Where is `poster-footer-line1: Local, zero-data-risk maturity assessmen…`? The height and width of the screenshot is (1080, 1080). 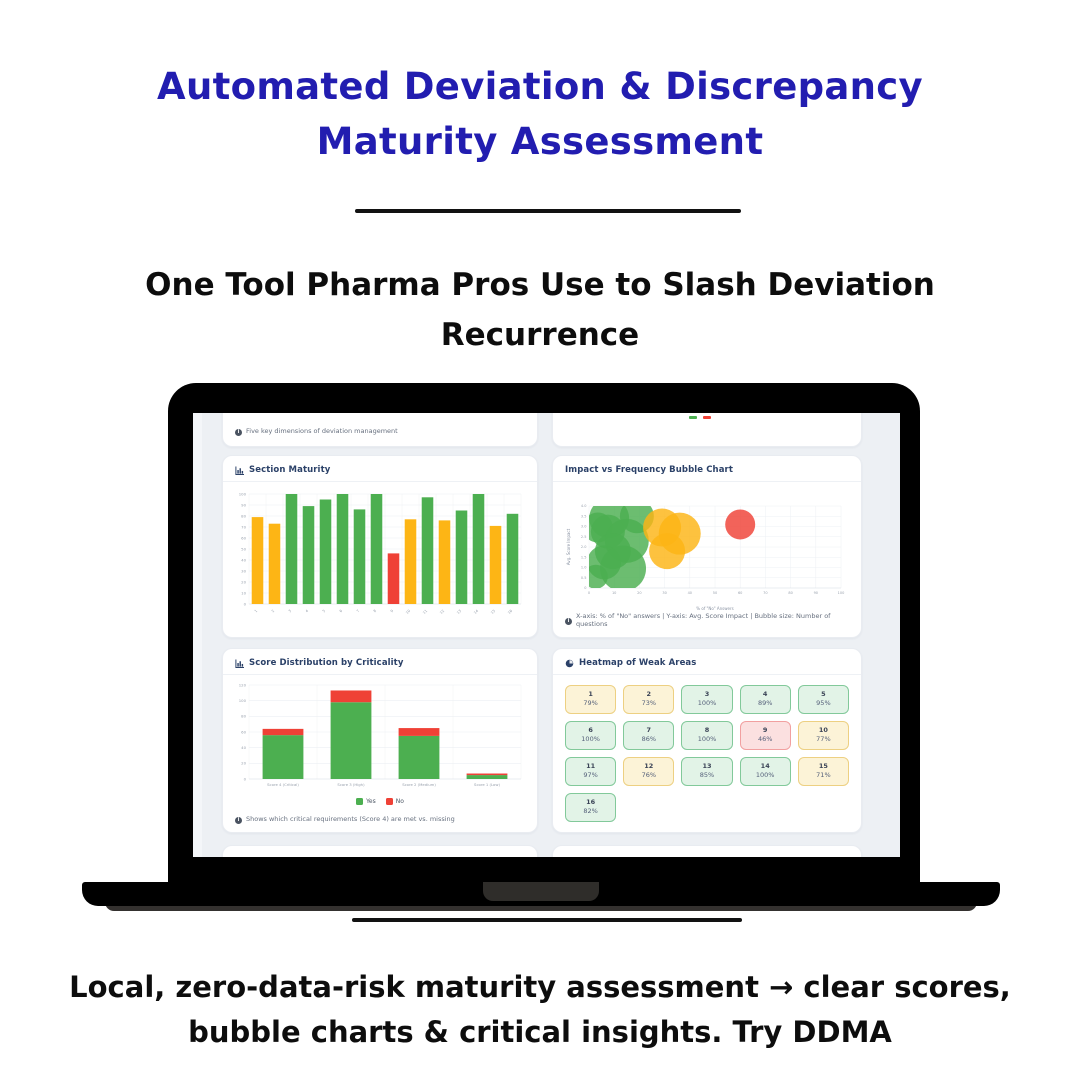
poster-footer-line1: Local, zero-data-risk maturity assessmen… is located at coordinates (540, 987).